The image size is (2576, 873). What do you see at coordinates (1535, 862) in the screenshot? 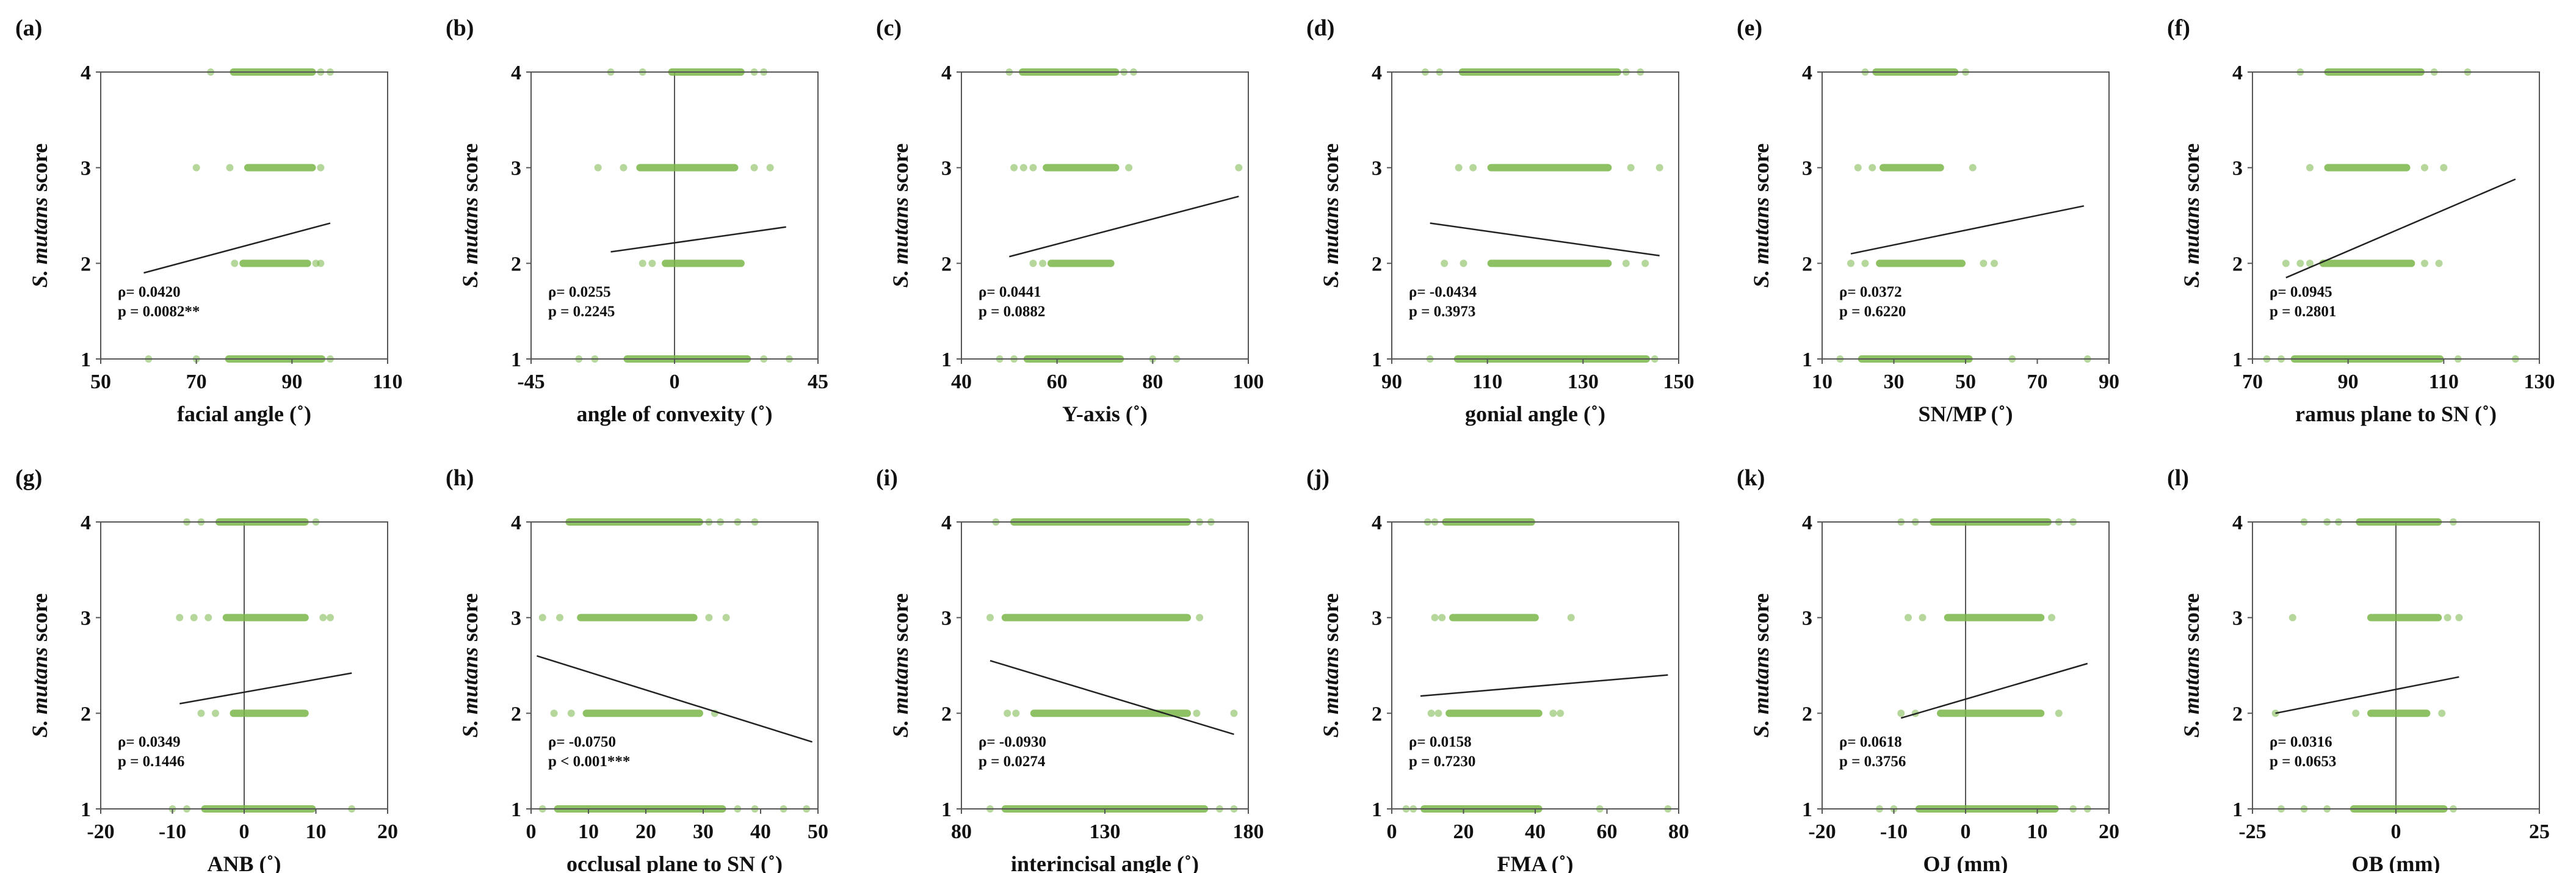
I see `x-axis-label: FMA (˚)` at bounding box center [1535, 862].